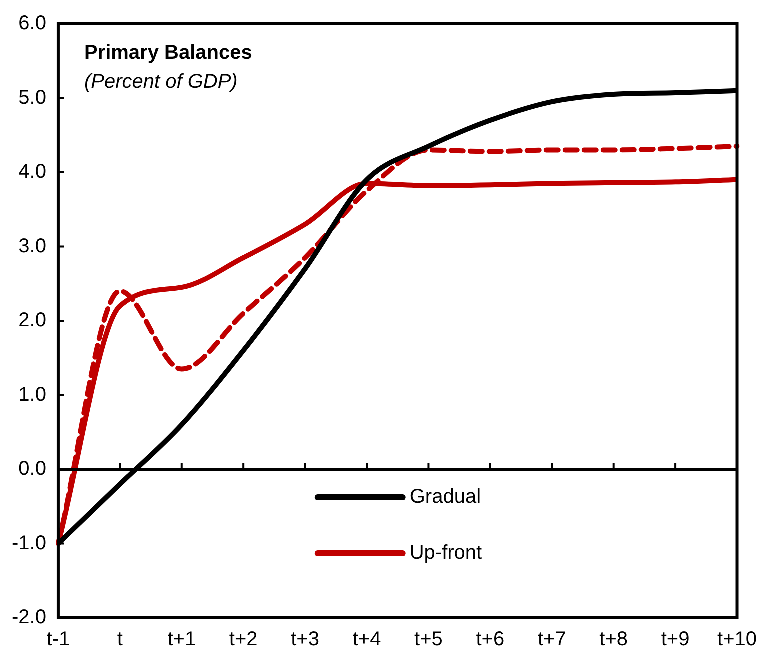 This screenshot has width=767, height=662. Describe the element at coordinates (428, 639) in the screenshot. I see `x-tick-label: t+5` at that location.